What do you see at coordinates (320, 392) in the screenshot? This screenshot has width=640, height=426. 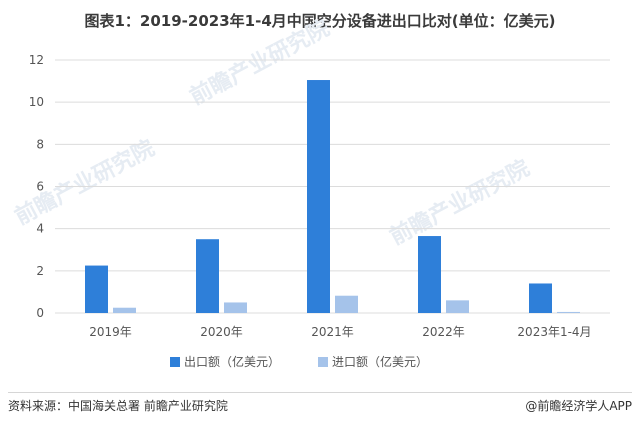 I see `footer-divider` at bounding box center [320, 392].